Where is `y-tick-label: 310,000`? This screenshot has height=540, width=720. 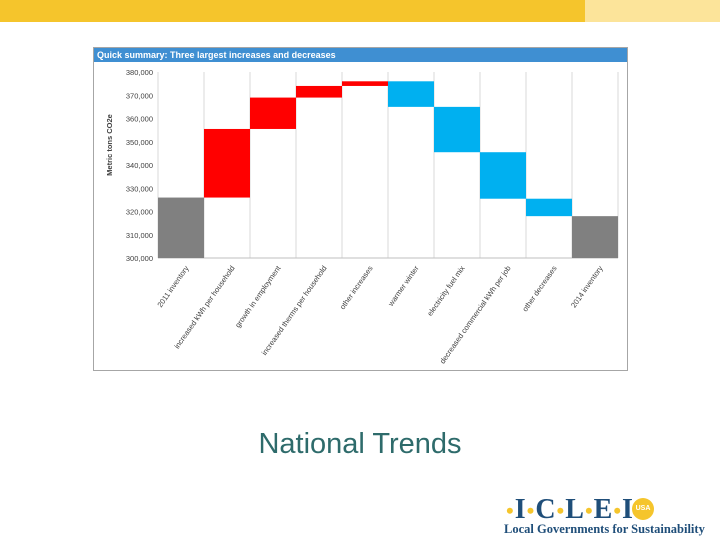 y-tick-label: 310,000 is located at coordinates (139, 235).